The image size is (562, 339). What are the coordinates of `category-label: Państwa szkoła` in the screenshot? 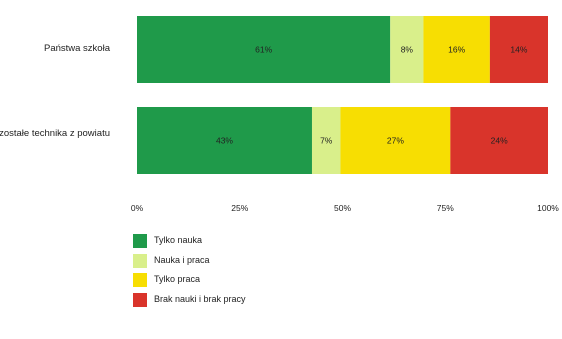 It's located at (76, 48).